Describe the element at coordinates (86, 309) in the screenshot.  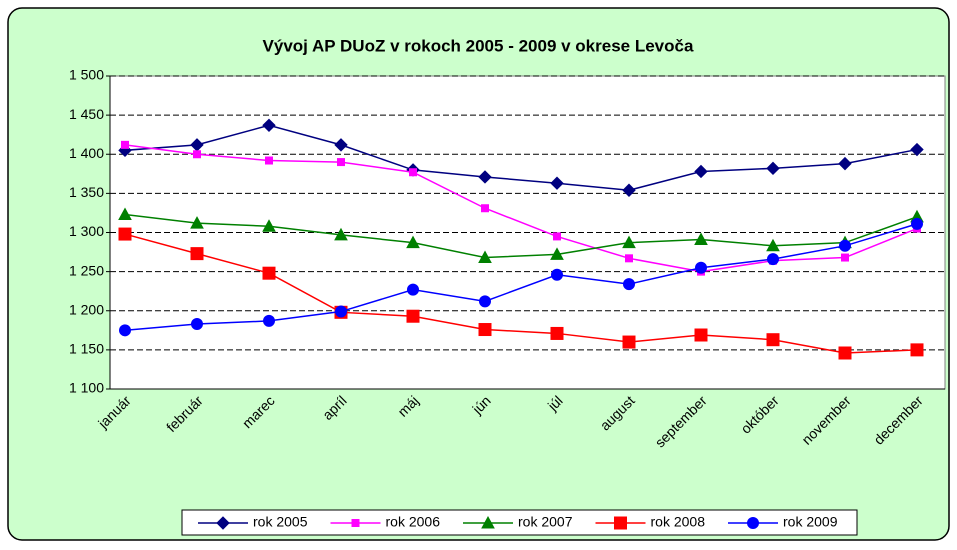
I see `y-tick-label: 1 200` at that location.